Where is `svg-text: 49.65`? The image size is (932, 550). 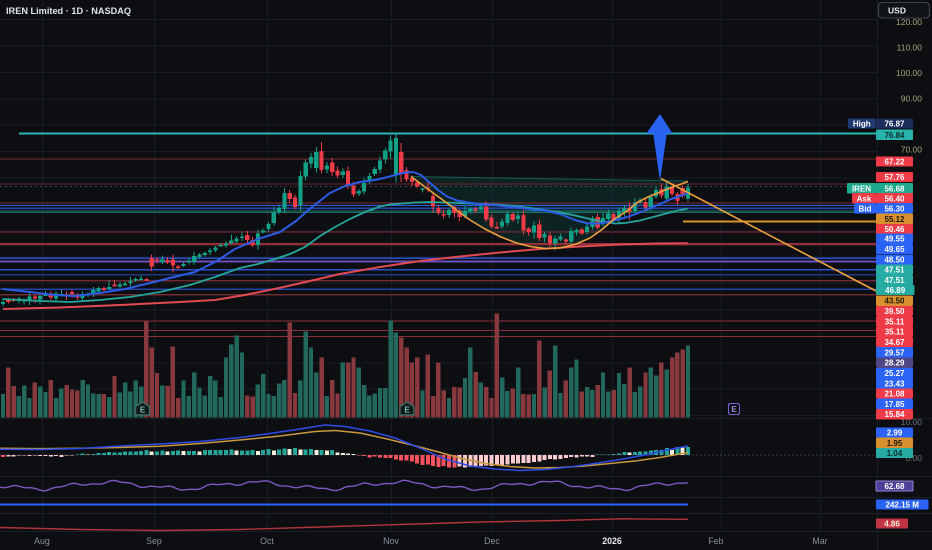
svg-text: 49.65 is located at coordinates (894, 249).